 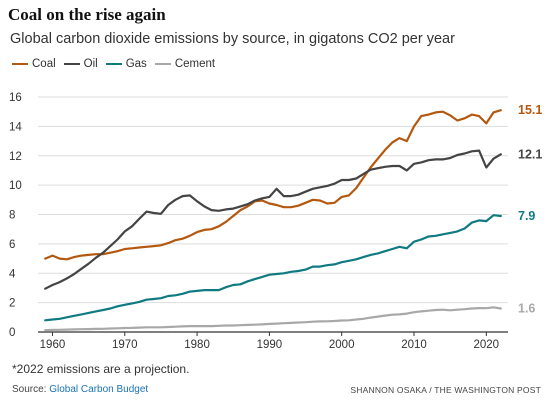 What do you see at coordinates (31, 389) in the screenshot?
I see `source-prefix: Source:` at bounding box center [31, 389].